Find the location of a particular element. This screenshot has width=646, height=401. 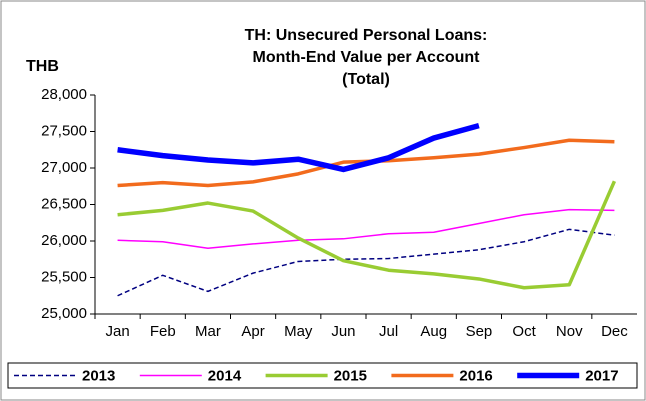

y-axis-label: THB is located at coordinates (42, 66).